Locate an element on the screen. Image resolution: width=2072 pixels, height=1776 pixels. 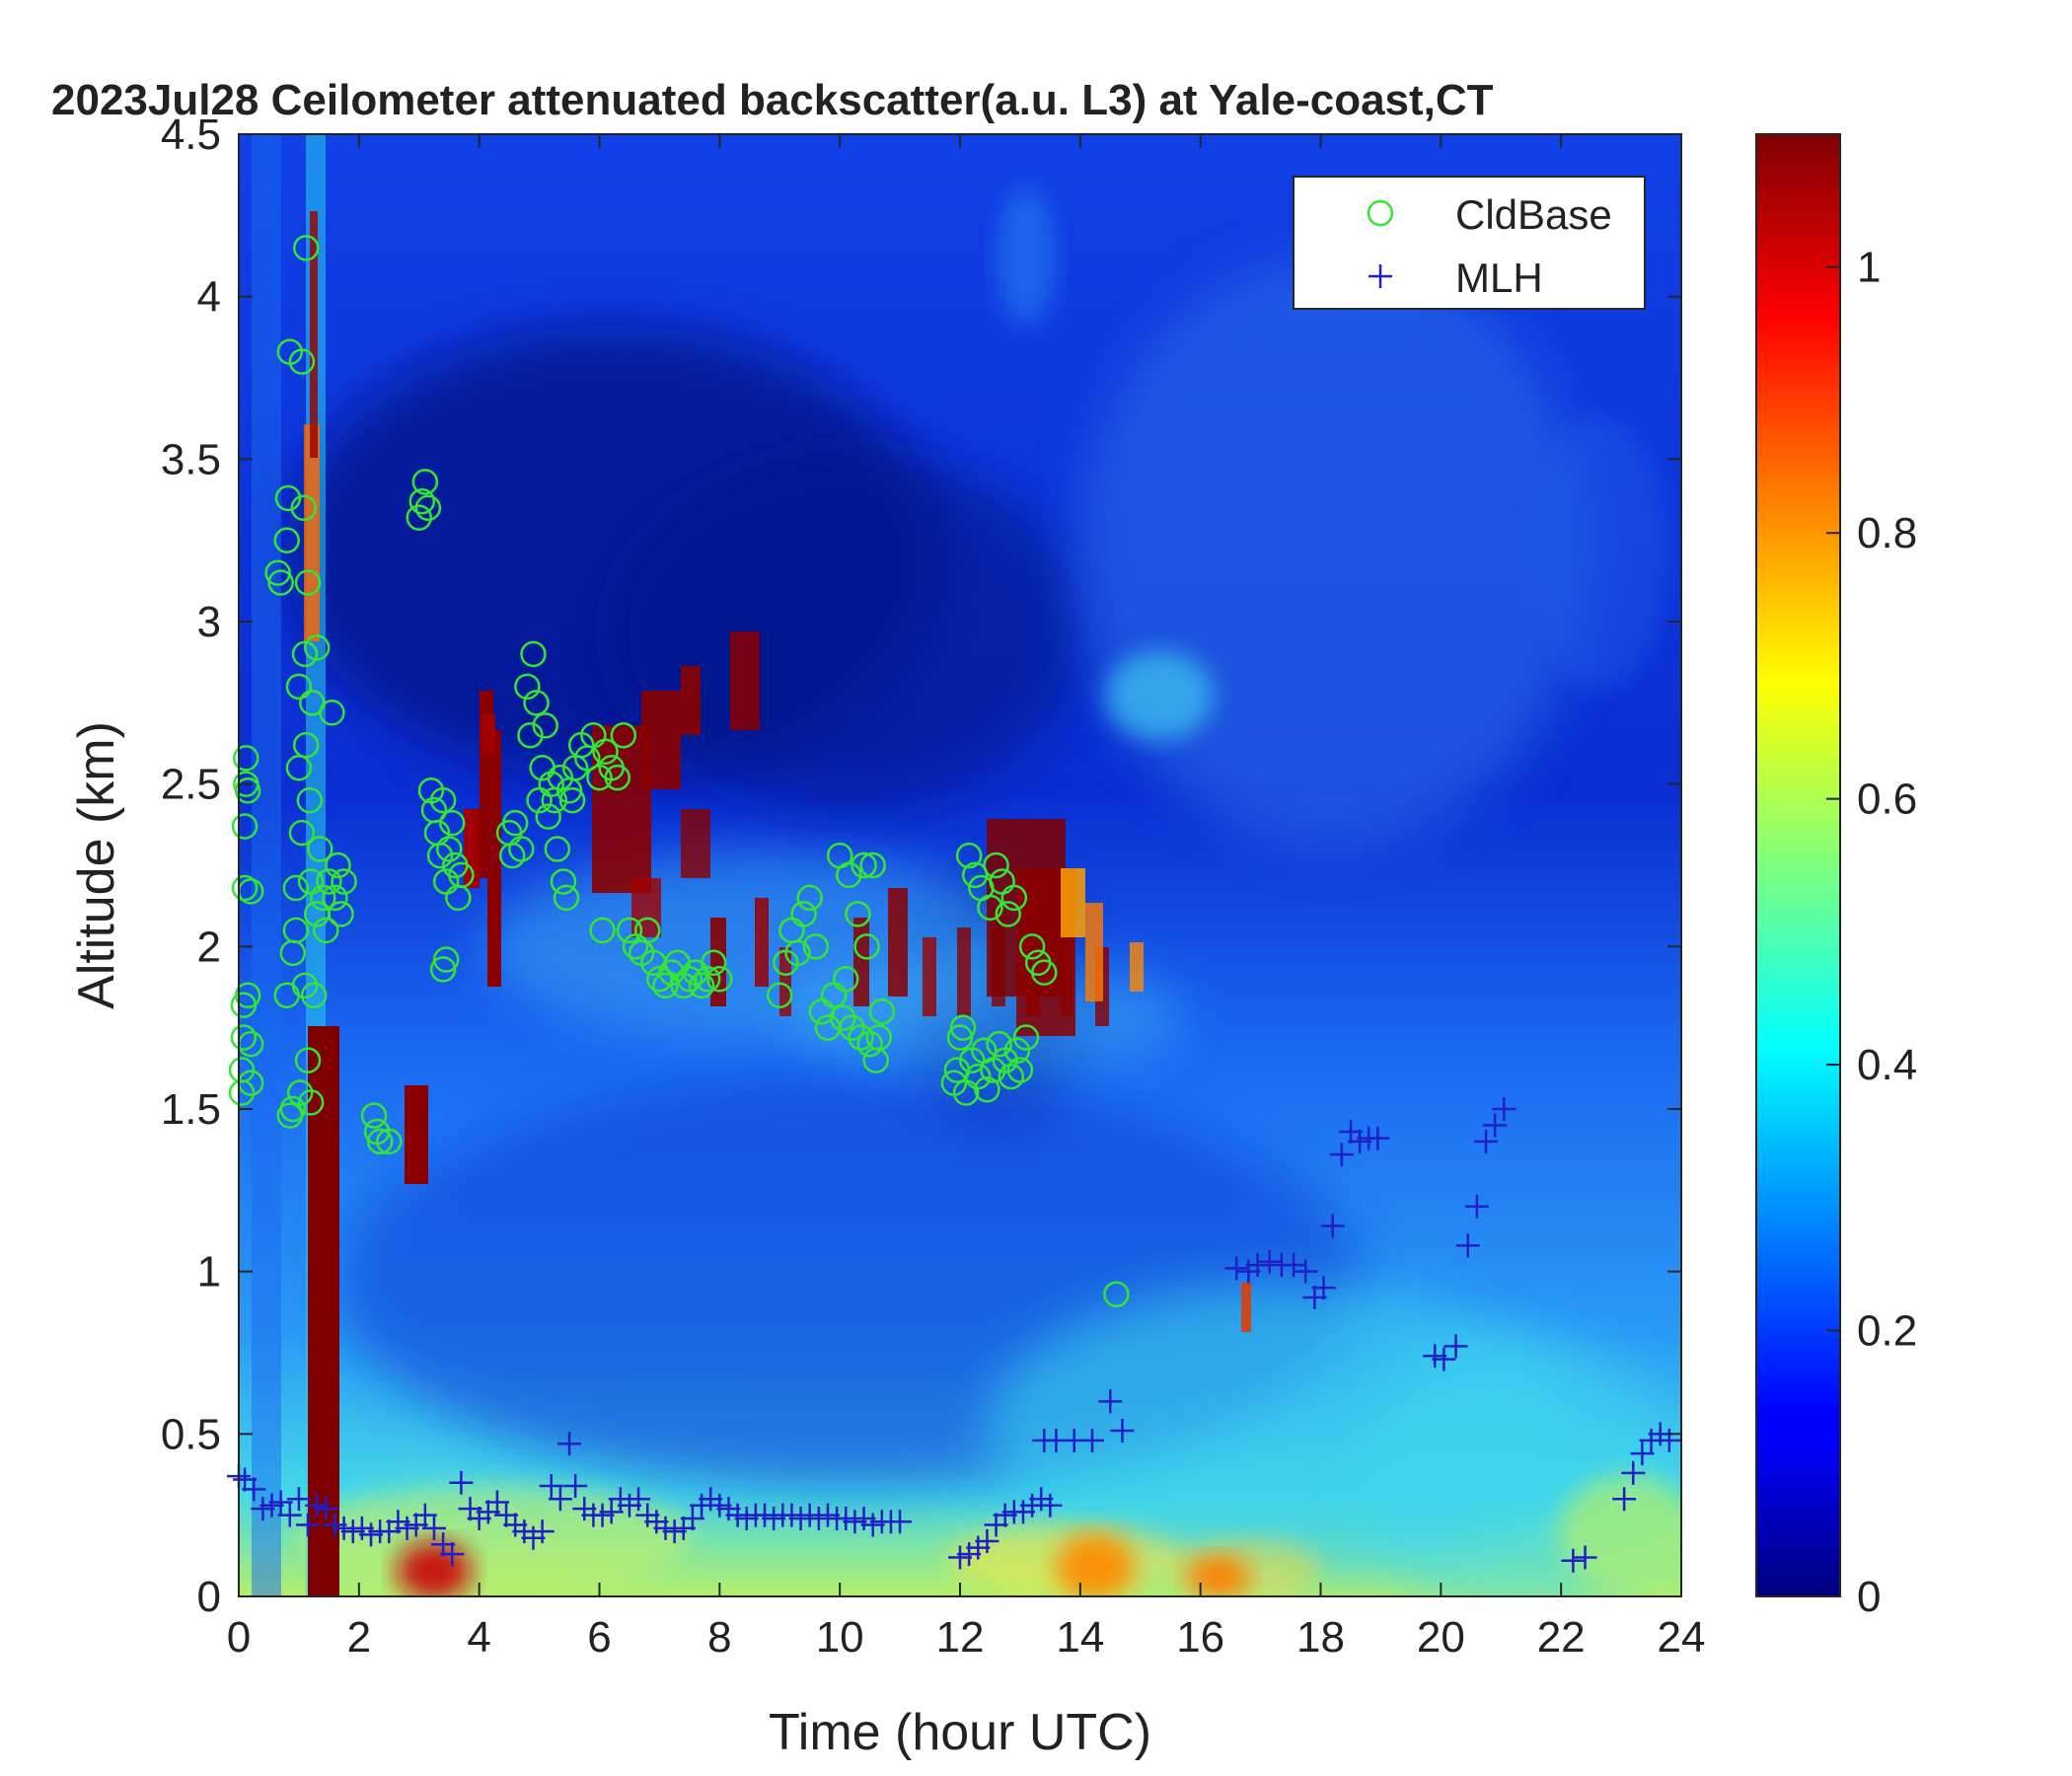
colorbar-tick-label: 0.2 is located at coordinates (1887, 1332).